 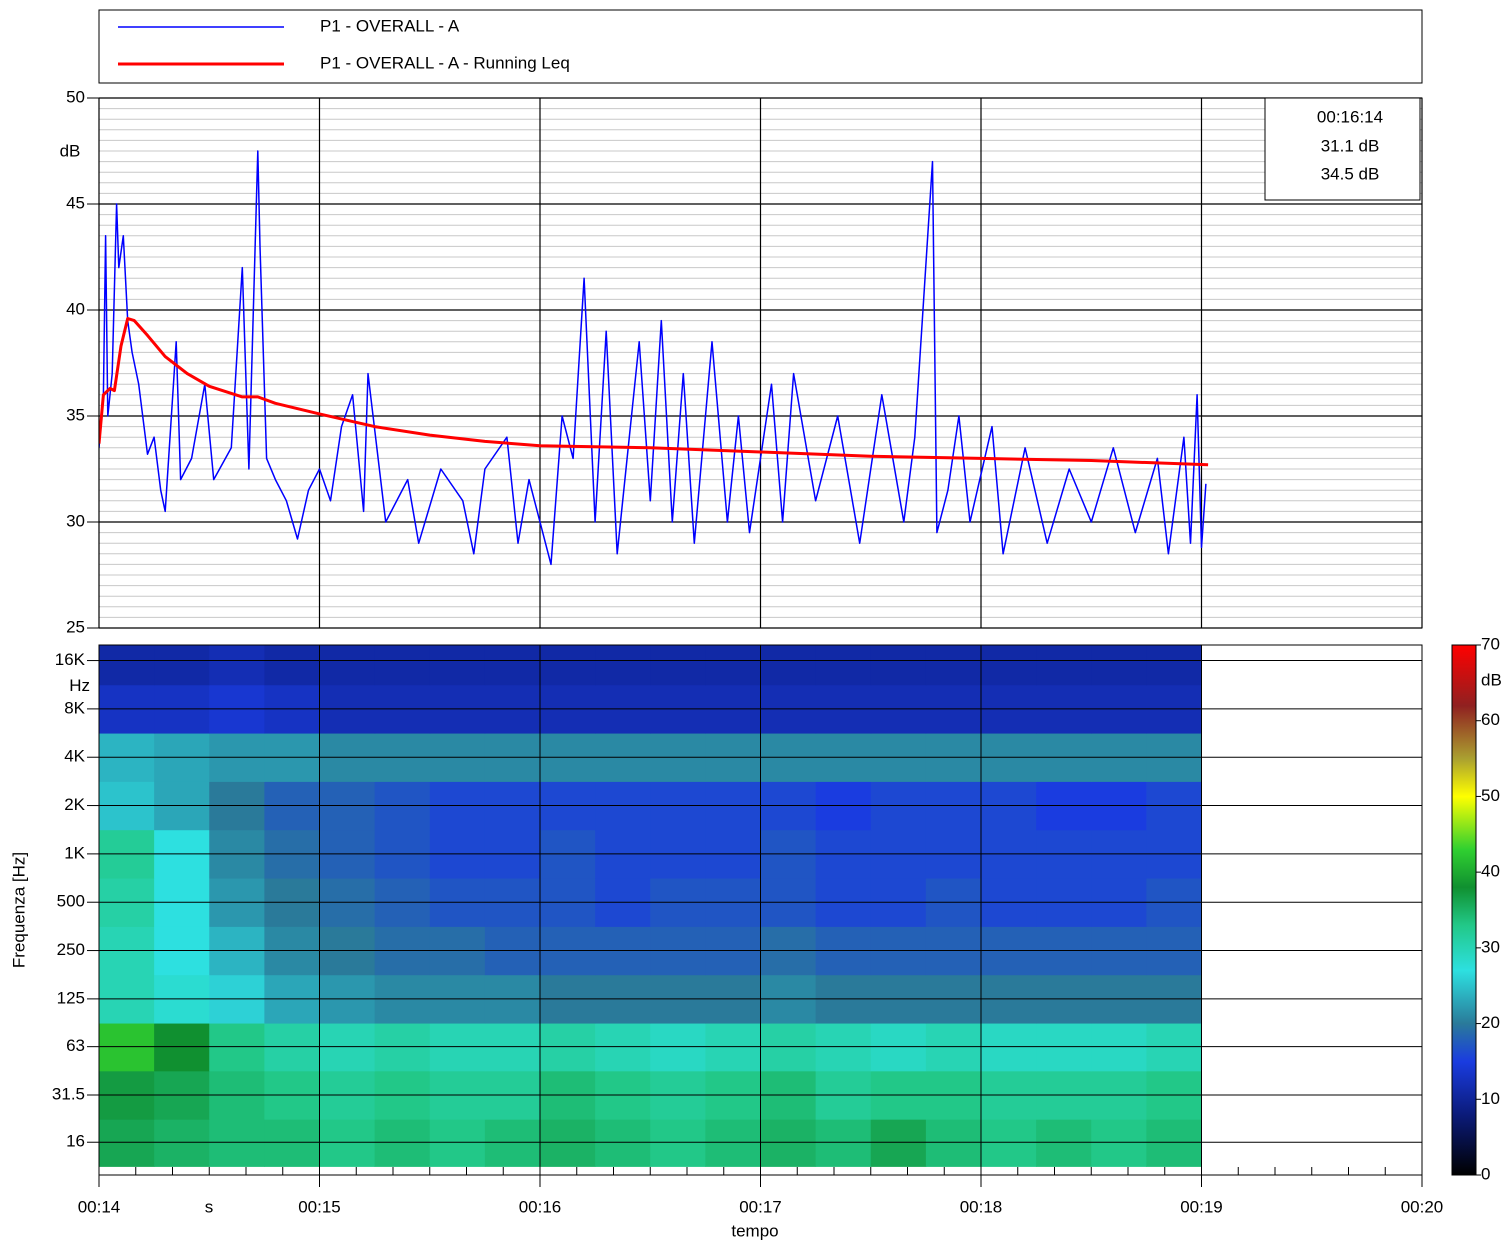 What do you see at coordinates (1490, 1022) in the screenshot?
I see `colorbar-tick-label: 20` at bounding box center [1490, 1022].